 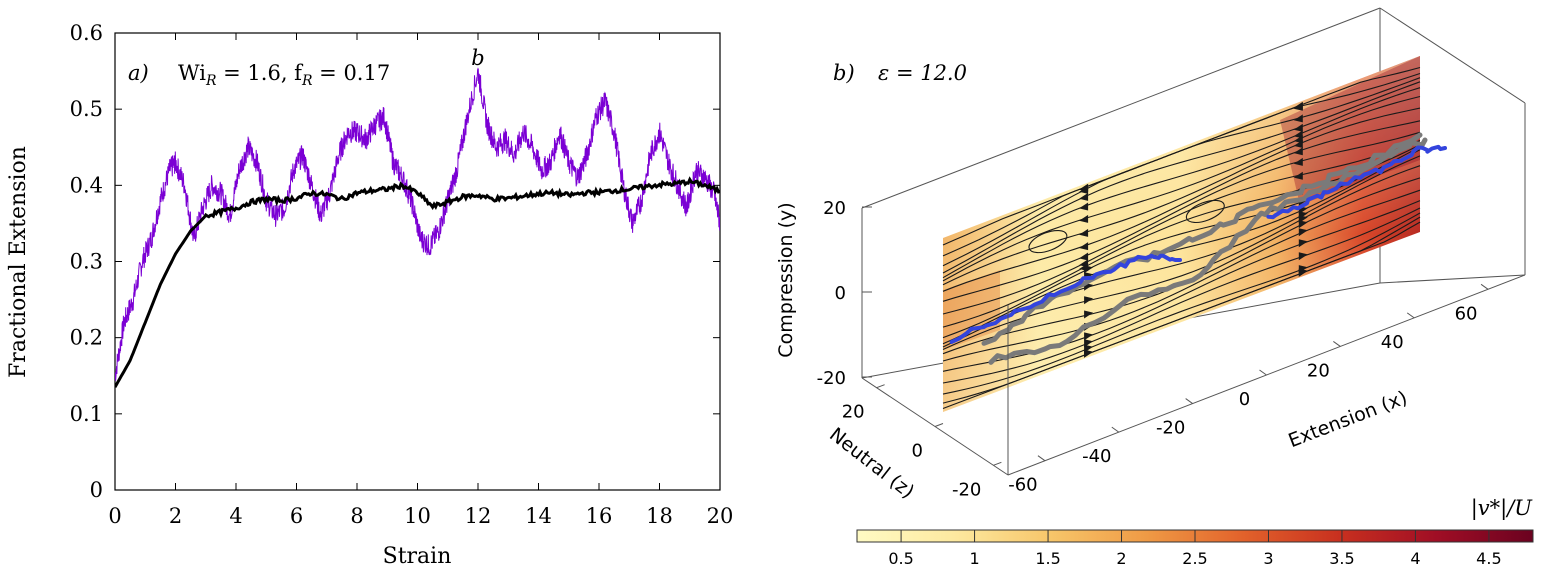 I want to click on x3d-tick-label: 40, so click(x=1392, y=342).